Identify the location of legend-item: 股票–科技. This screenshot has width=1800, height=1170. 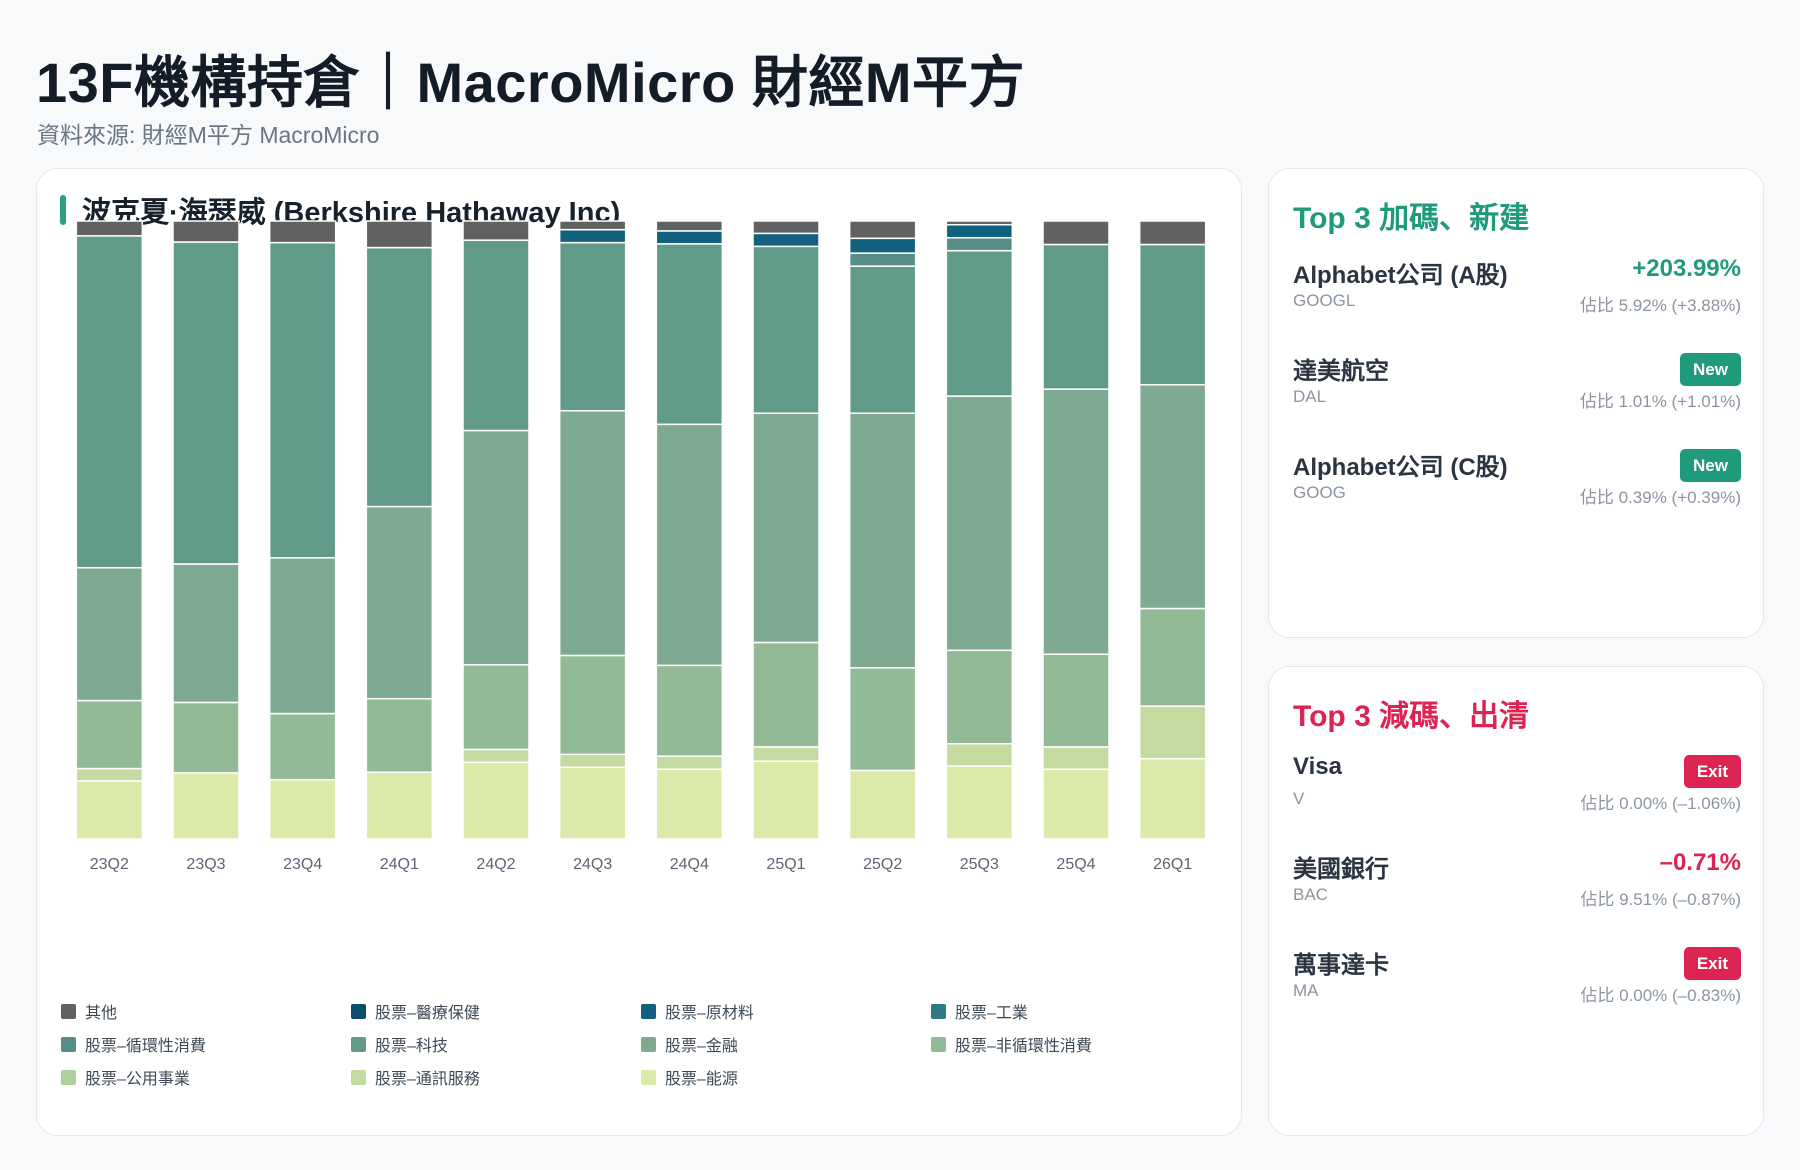
(496, 1044).